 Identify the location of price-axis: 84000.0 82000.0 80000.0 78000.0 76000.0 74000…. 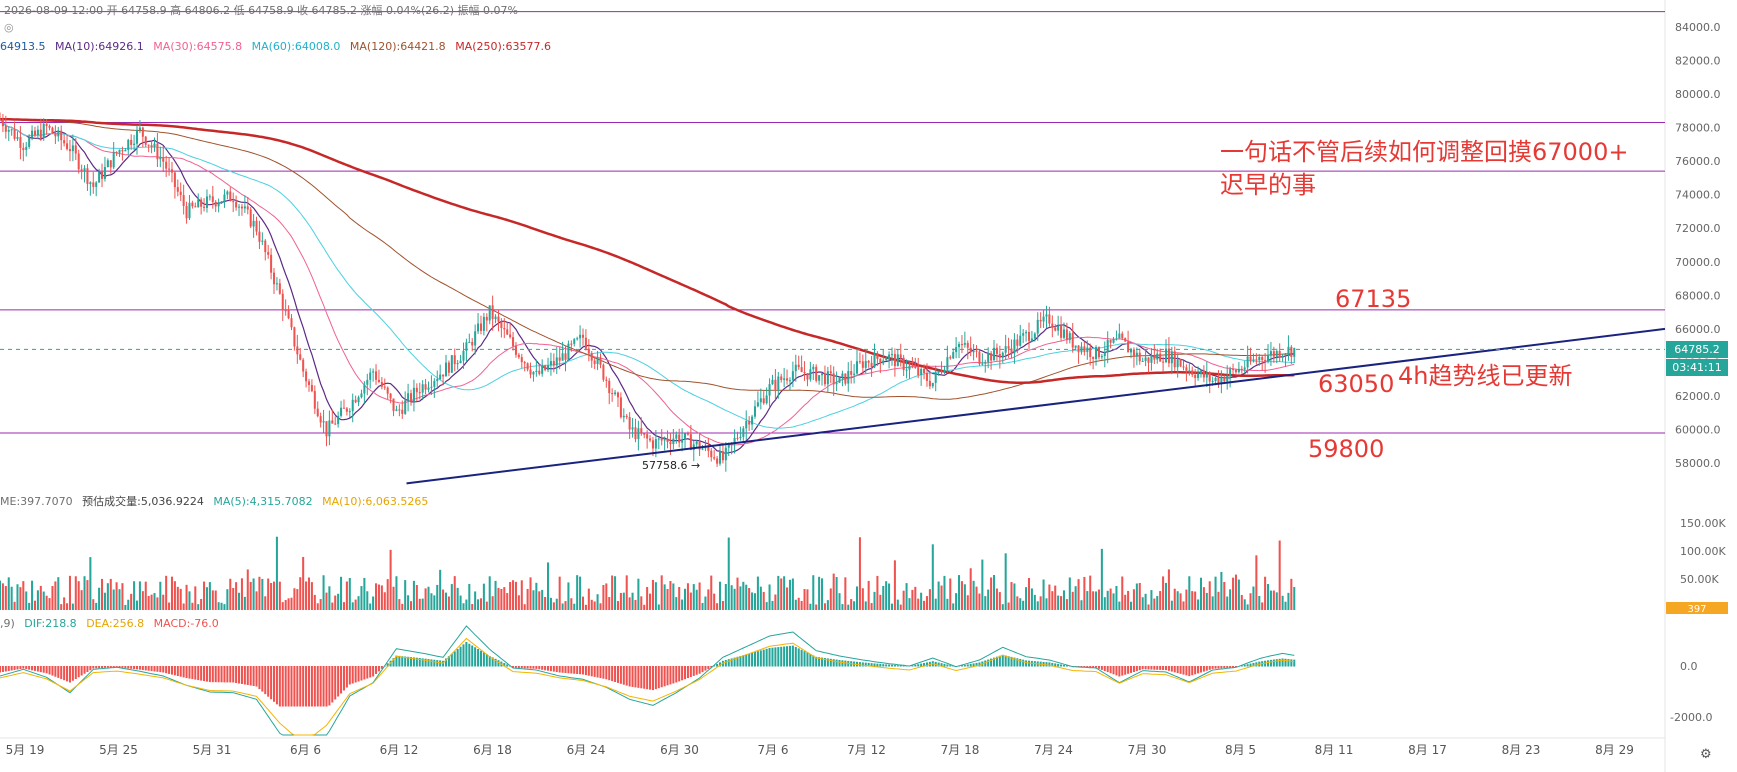
(1692, 386).